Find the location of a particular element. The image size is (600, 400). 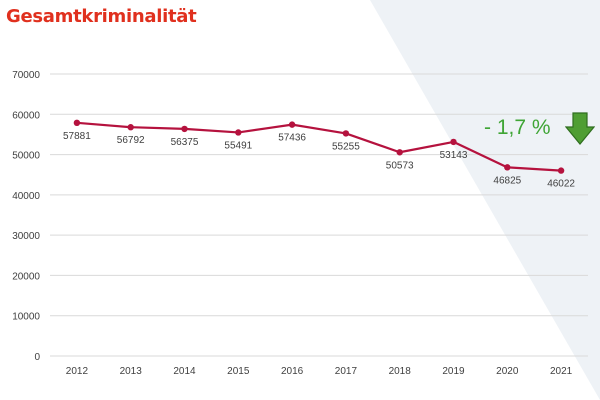

x-tick-label: 2020 is located at coordinates (507, 371).